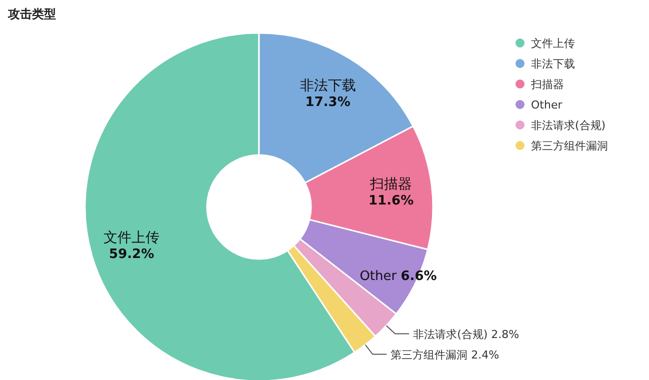 The width and height of the screenshot is (649, 380). Describe the element at coordinates (131, 254) in the screenshot. I see `data-label: 59.2%` at that location.